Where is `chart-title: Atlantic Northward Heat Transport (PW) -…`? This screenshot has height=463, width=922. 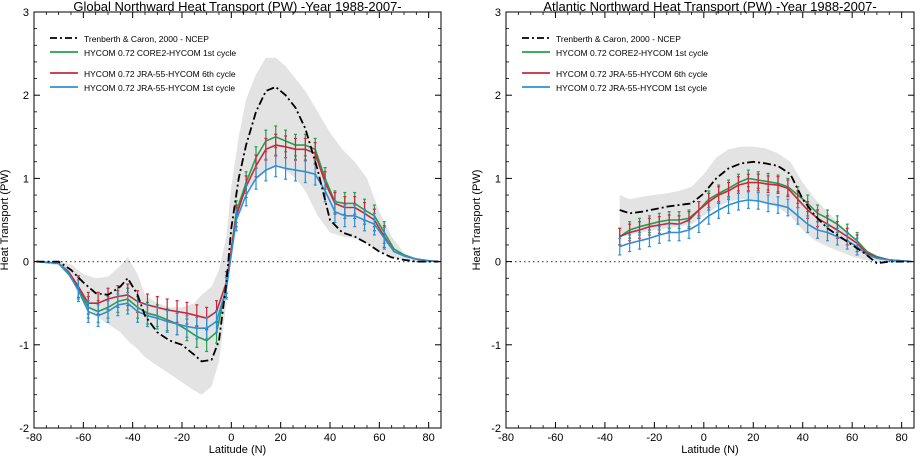 chart-title: Atlantic Northward Heat Transport (PW) -… is located at coordinates (709, 7).